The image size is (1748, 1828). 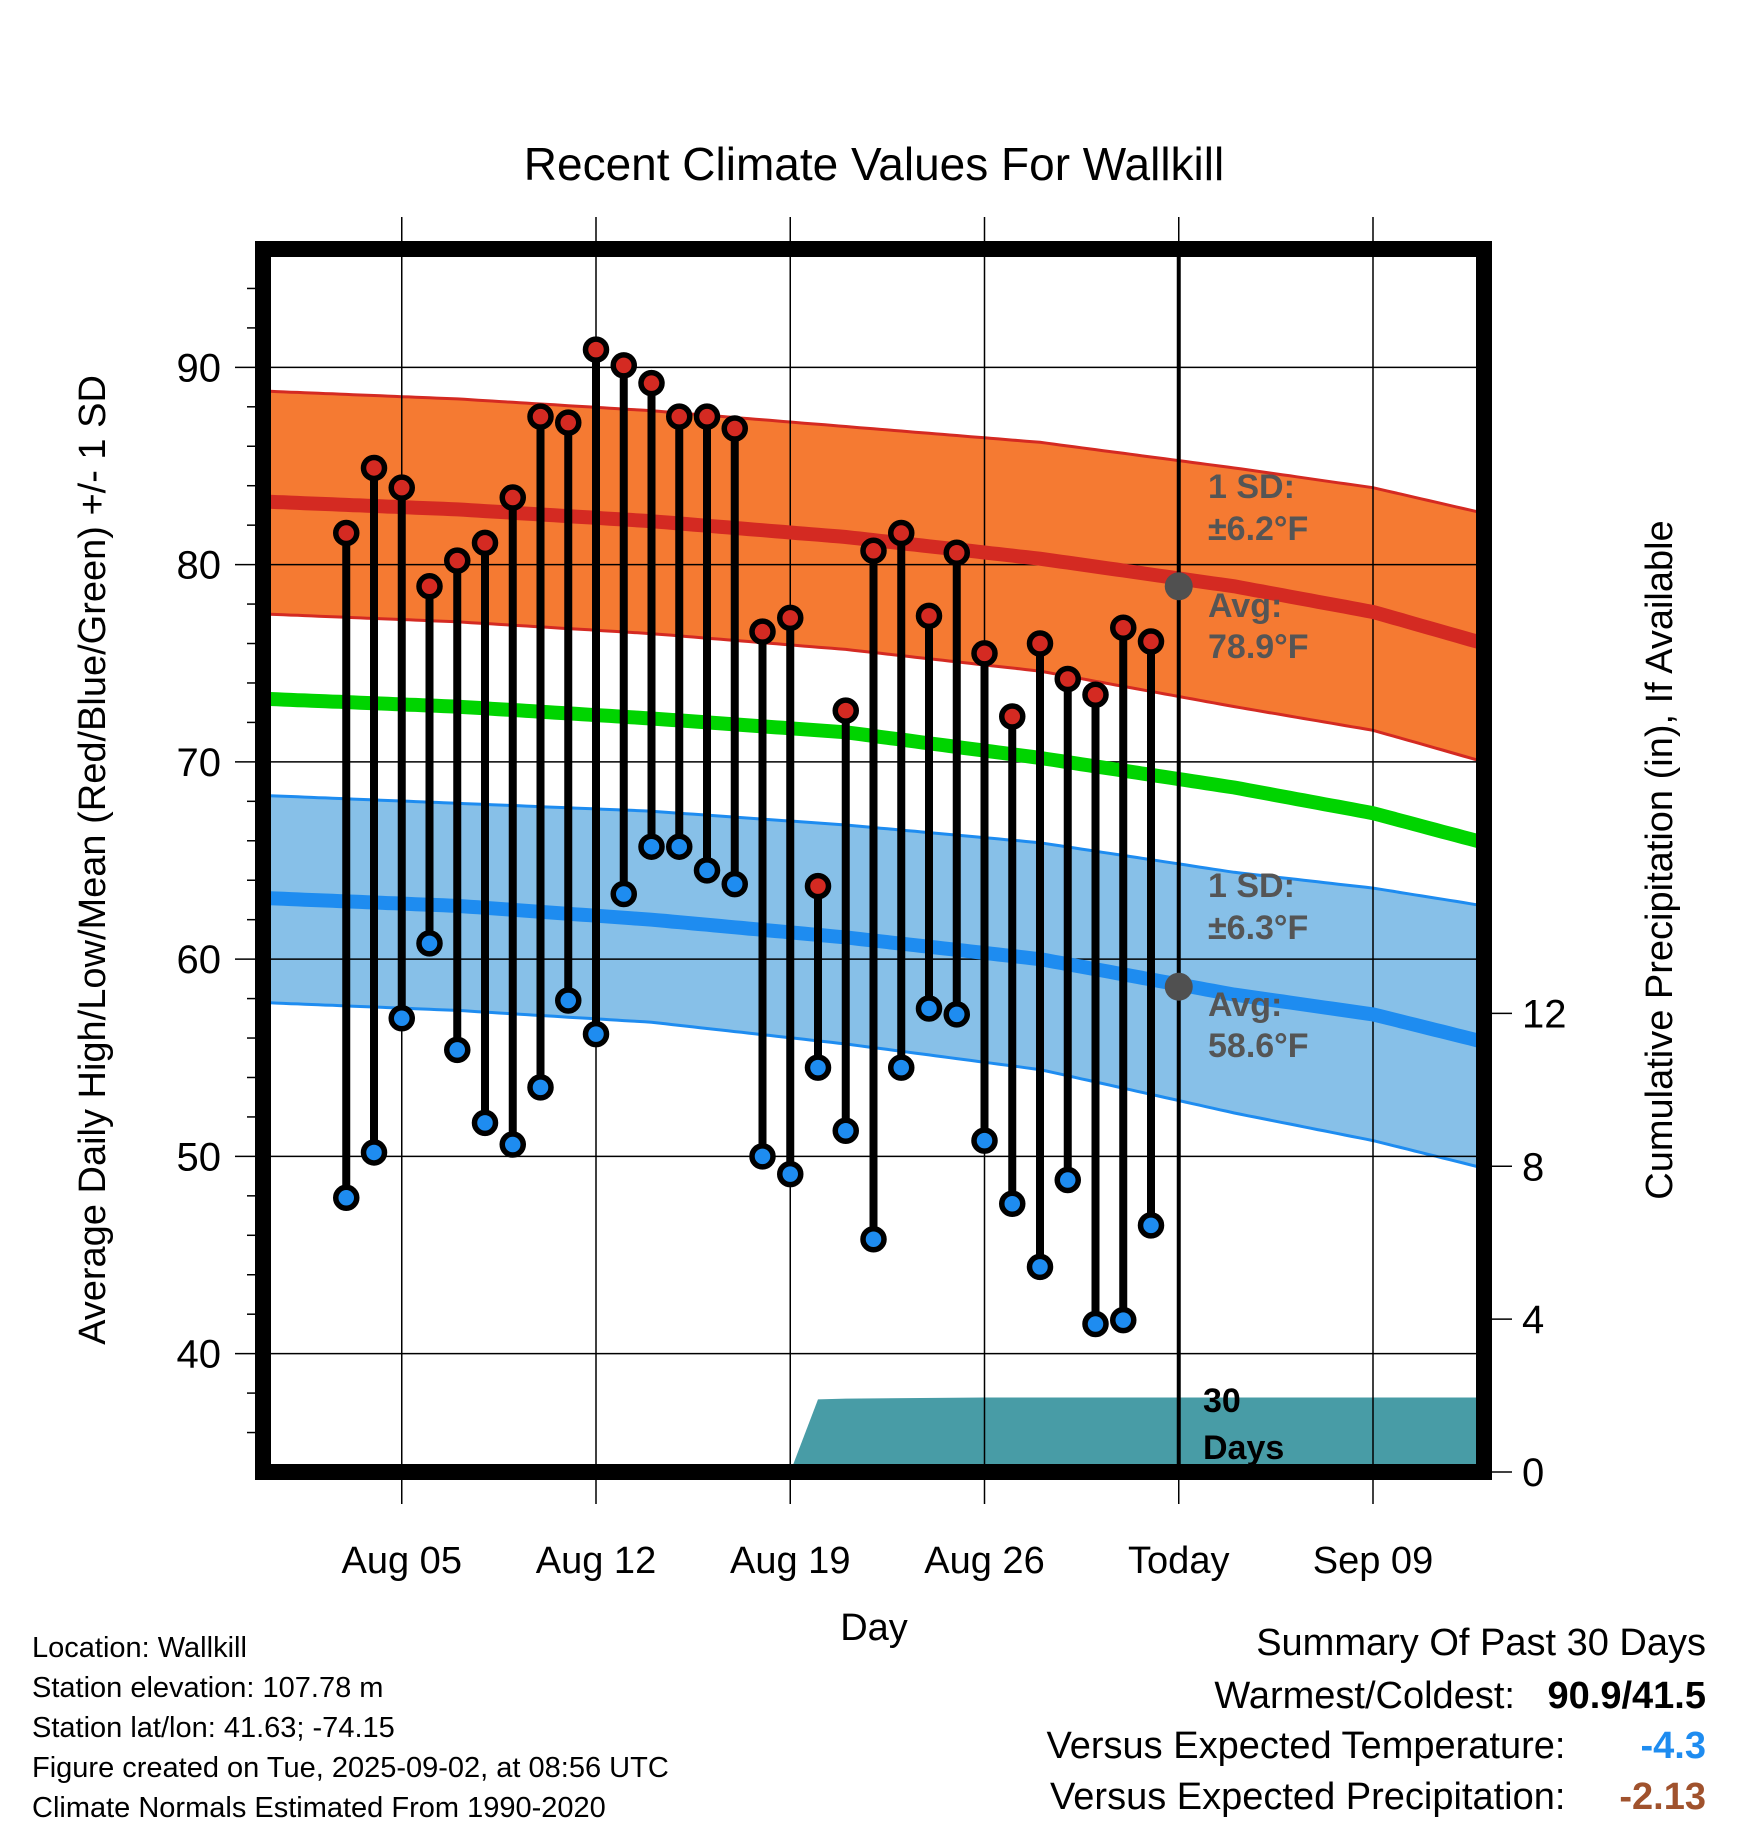 I want to click on summary-temp-value: -4.3, so click(x=1673, y=1746).